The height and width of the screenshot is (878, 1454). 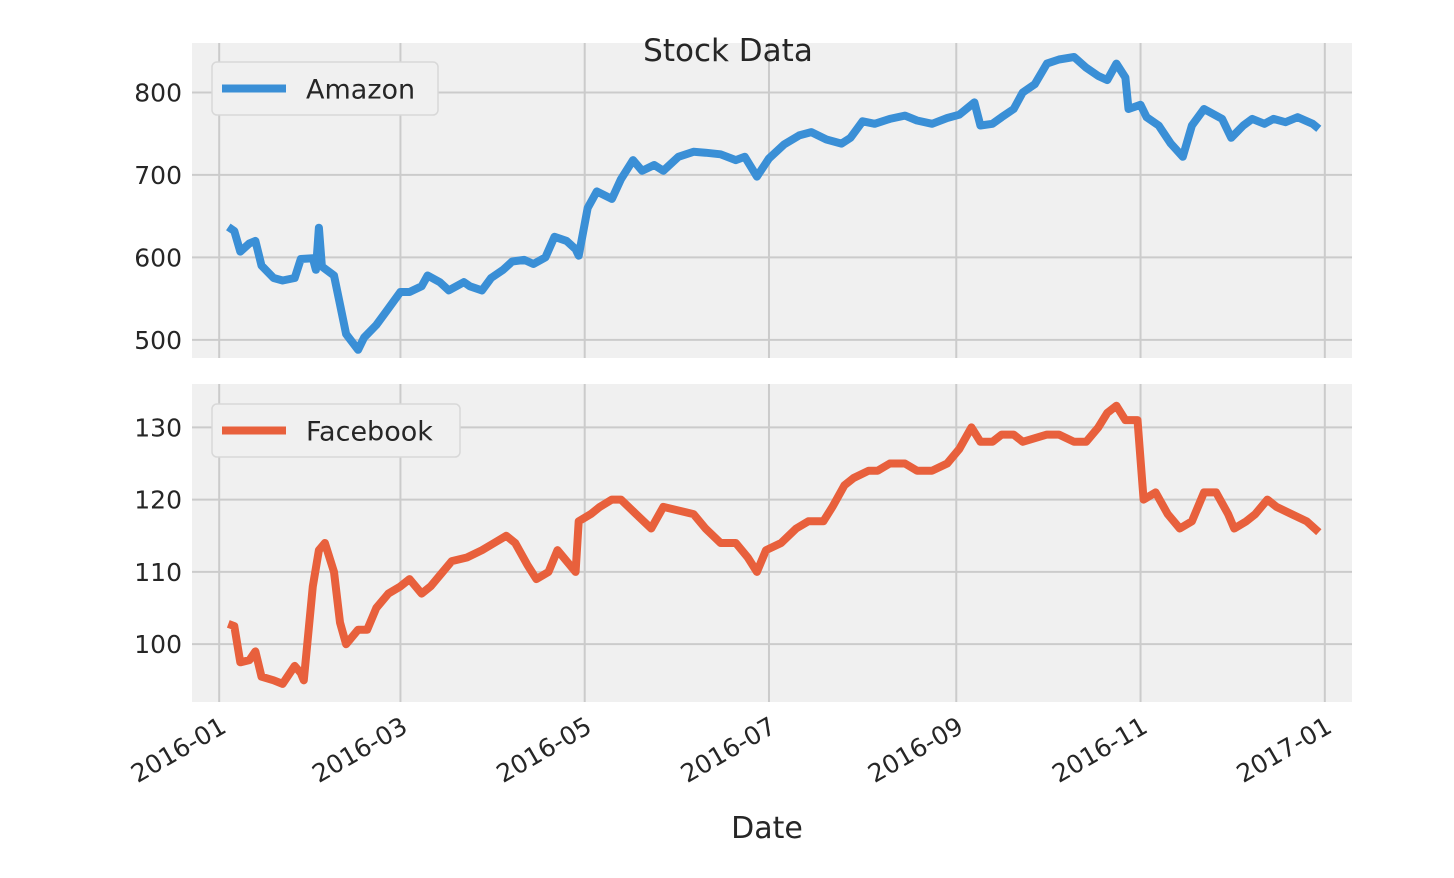 I want to click on legend-label: Amazon, so click(x=360, y=90).